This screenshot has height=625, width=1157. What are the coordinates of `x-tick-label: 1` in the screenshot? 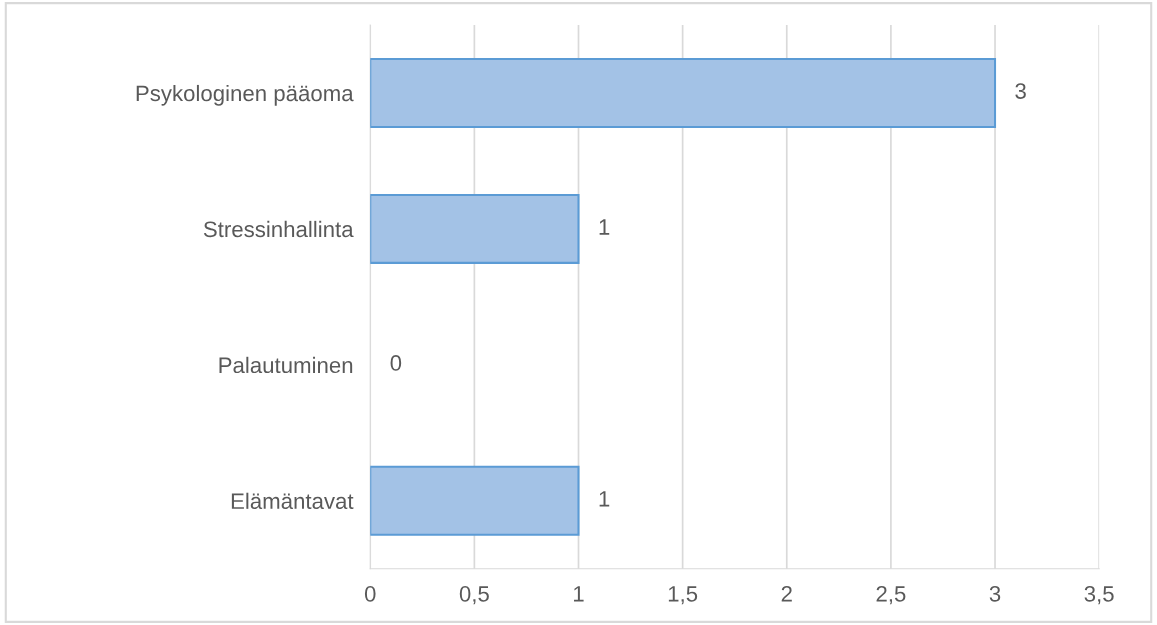 It's located at (579, 594).